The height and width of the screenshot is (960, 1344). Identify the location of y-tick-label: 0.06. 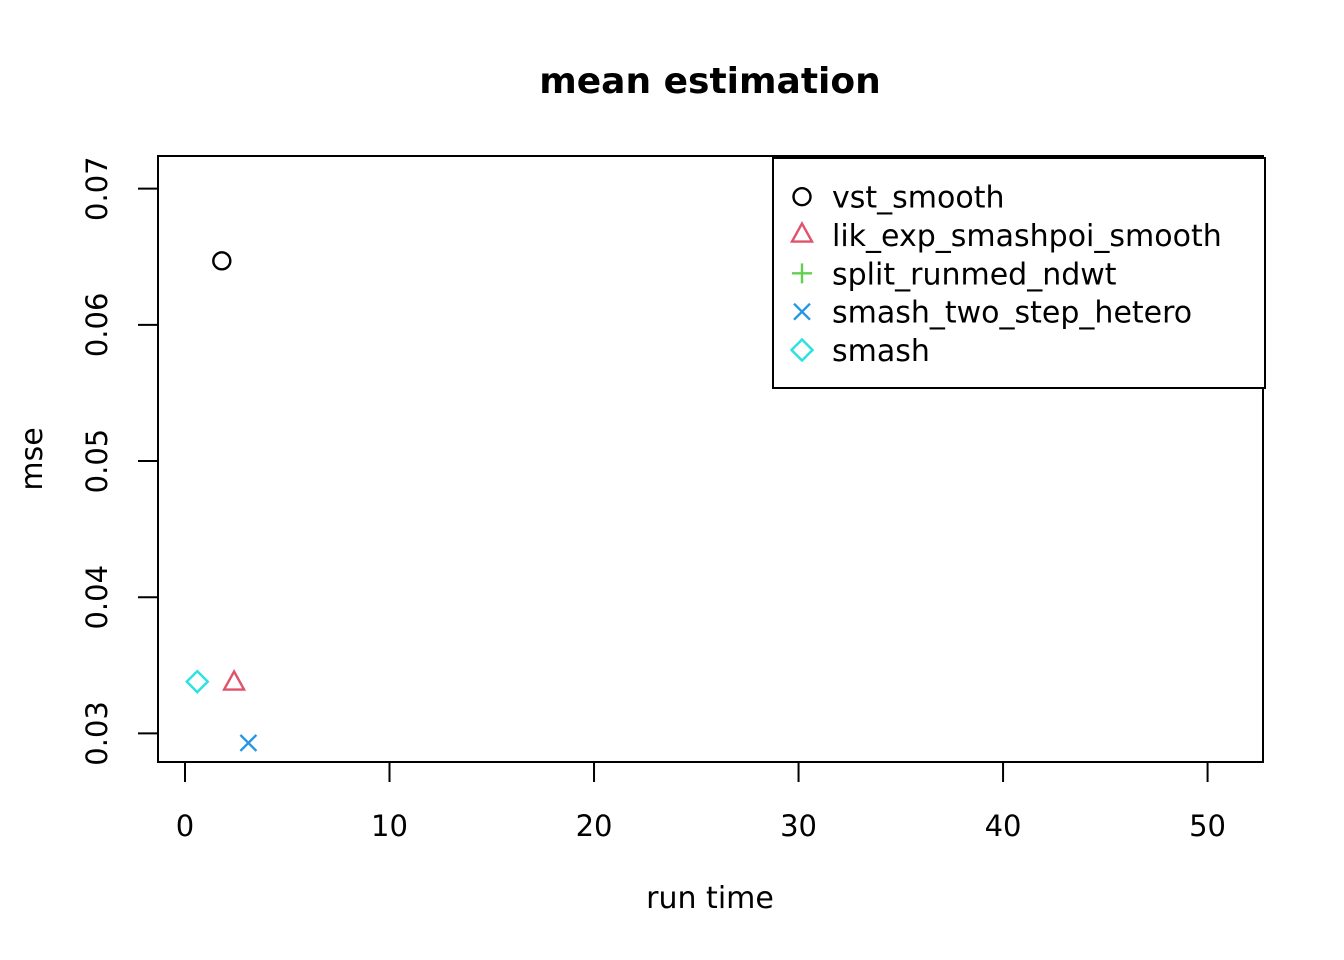
(97, 325).